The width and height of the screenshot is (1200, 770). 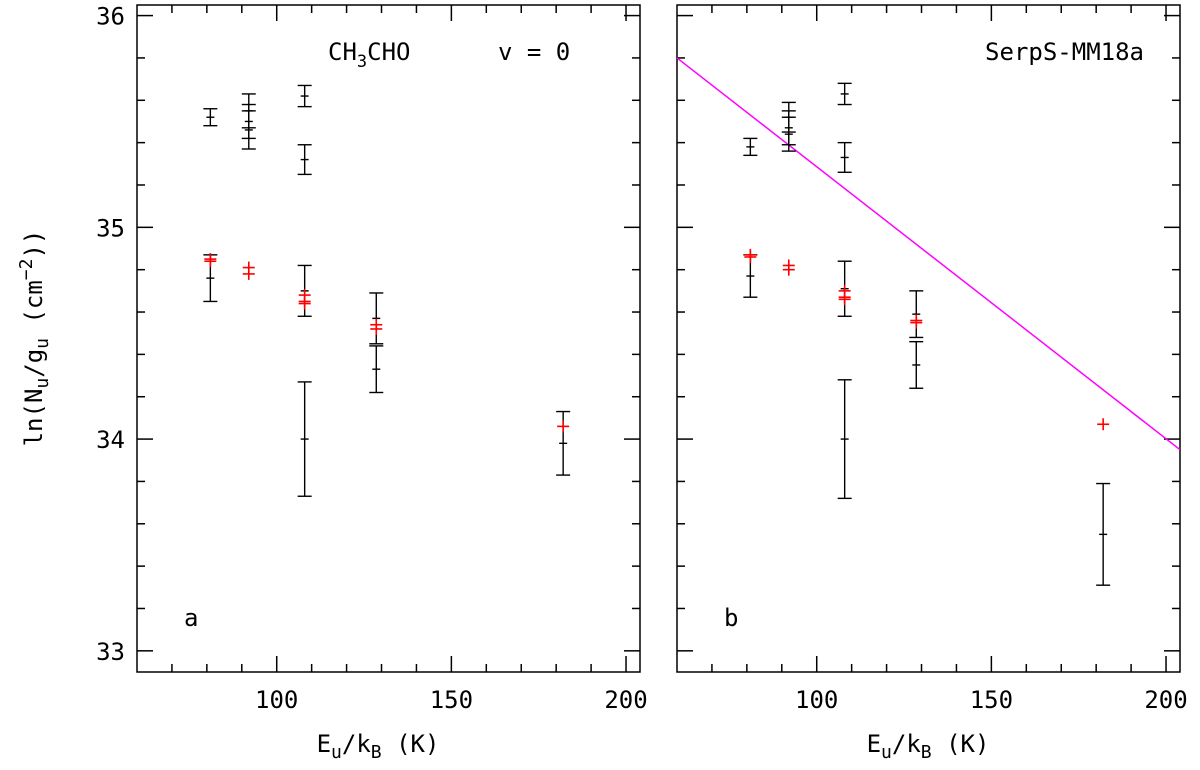 I want to click on panel-a-letter: a, so click(x=191, y=618).